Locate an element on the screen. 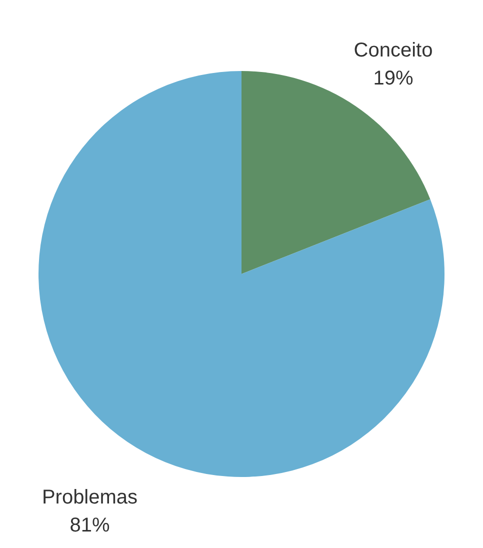  data-label: 81% is located at coordinates (90, 525).